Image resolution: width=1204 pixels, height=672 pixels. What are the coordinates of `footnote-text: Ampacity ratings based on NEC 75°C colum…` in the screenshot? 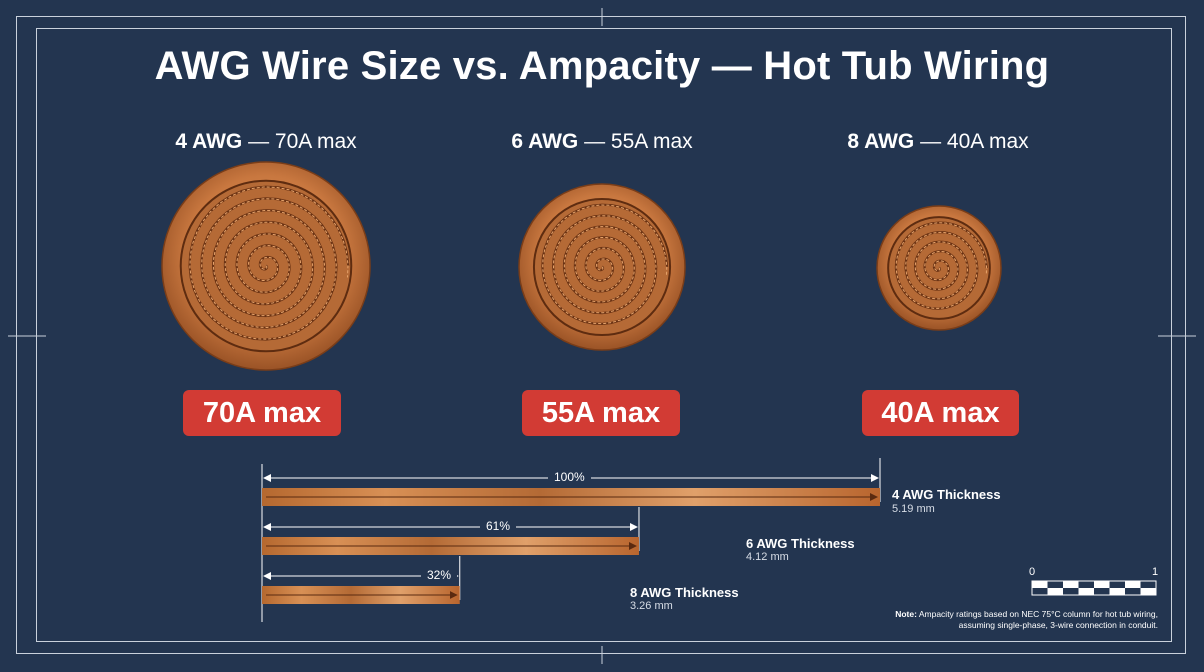 It's located at (1037, 619).